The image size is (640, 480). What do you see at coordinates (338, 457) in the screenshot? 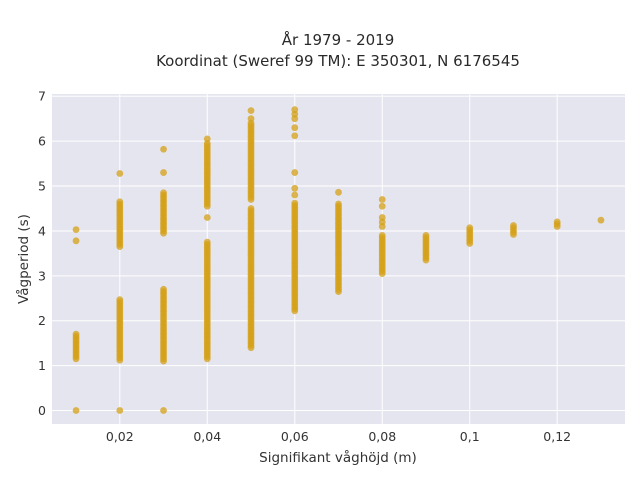
I see `x-axis-label: Signifikant våghöjd (m)` at bounding box center [338, 457].